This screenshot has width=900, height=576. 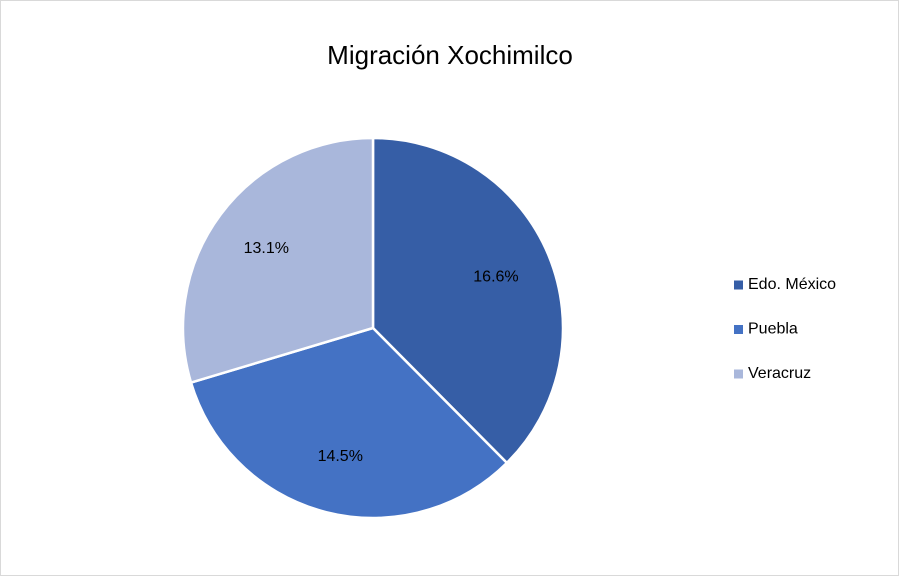 What do you see at coordinates (792, 284) in the screenshot?
I see `legend-label: Edo. México` at bounding box center [792, 284].